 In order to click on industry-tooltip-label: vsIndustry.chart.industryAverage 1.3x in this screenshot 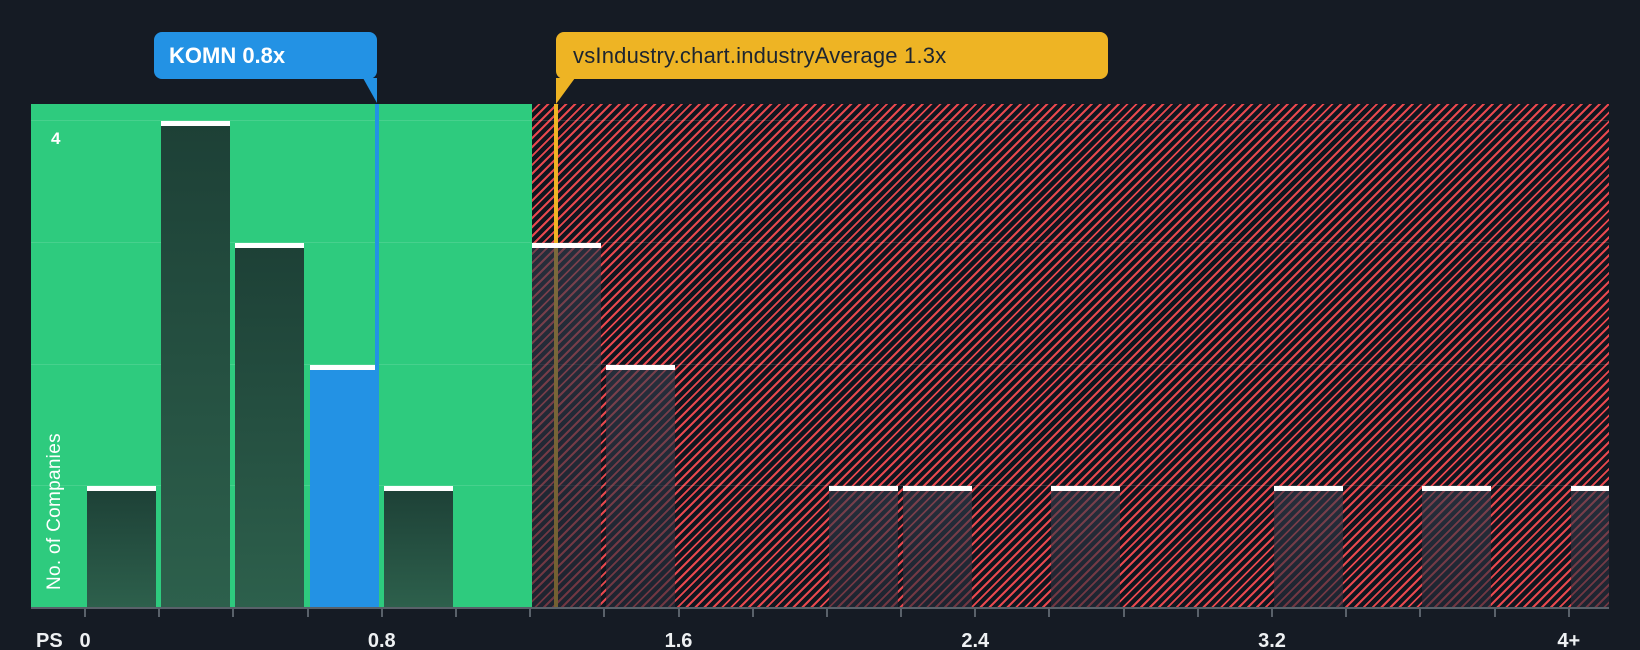, I will do `click(760, 55)`.